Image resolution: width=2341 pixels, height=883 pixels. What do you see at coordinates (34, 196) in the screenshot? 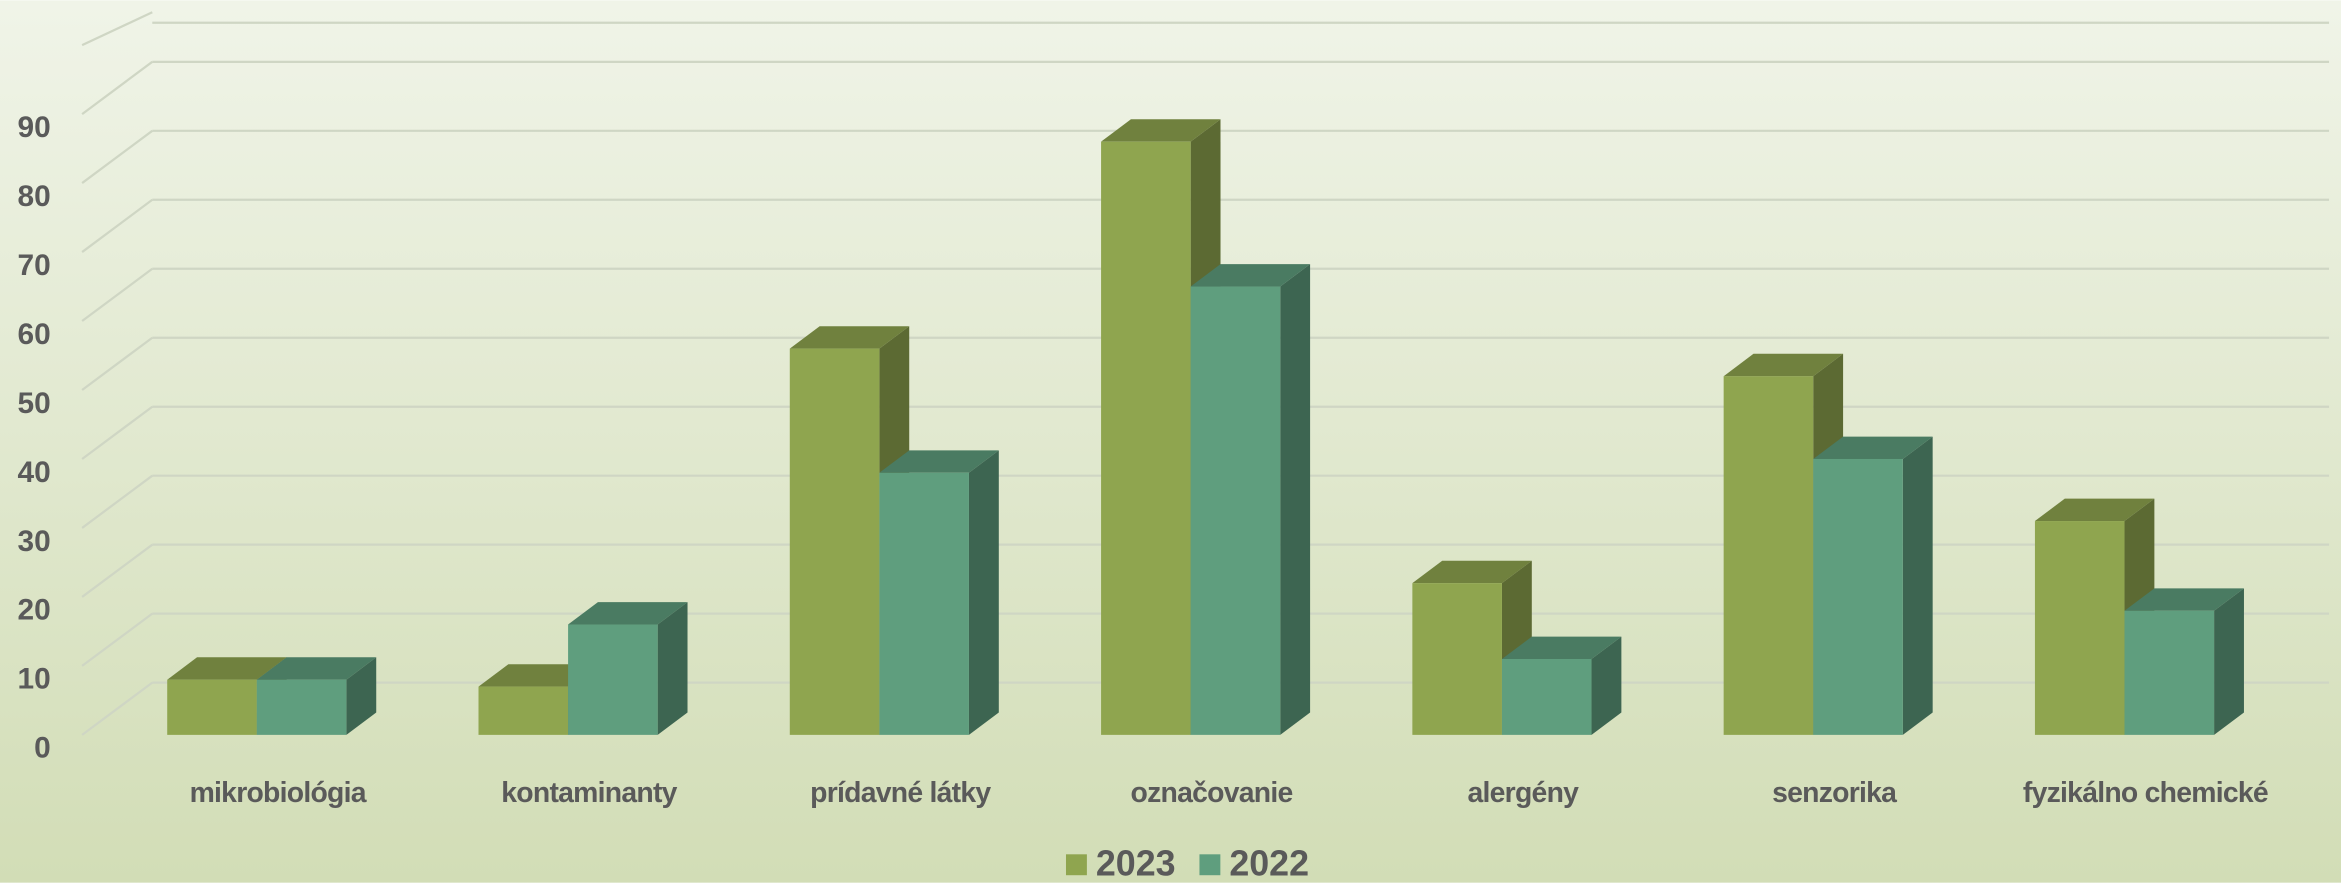
I see `y-tick-label: 80` at bounding box center [34, 196].